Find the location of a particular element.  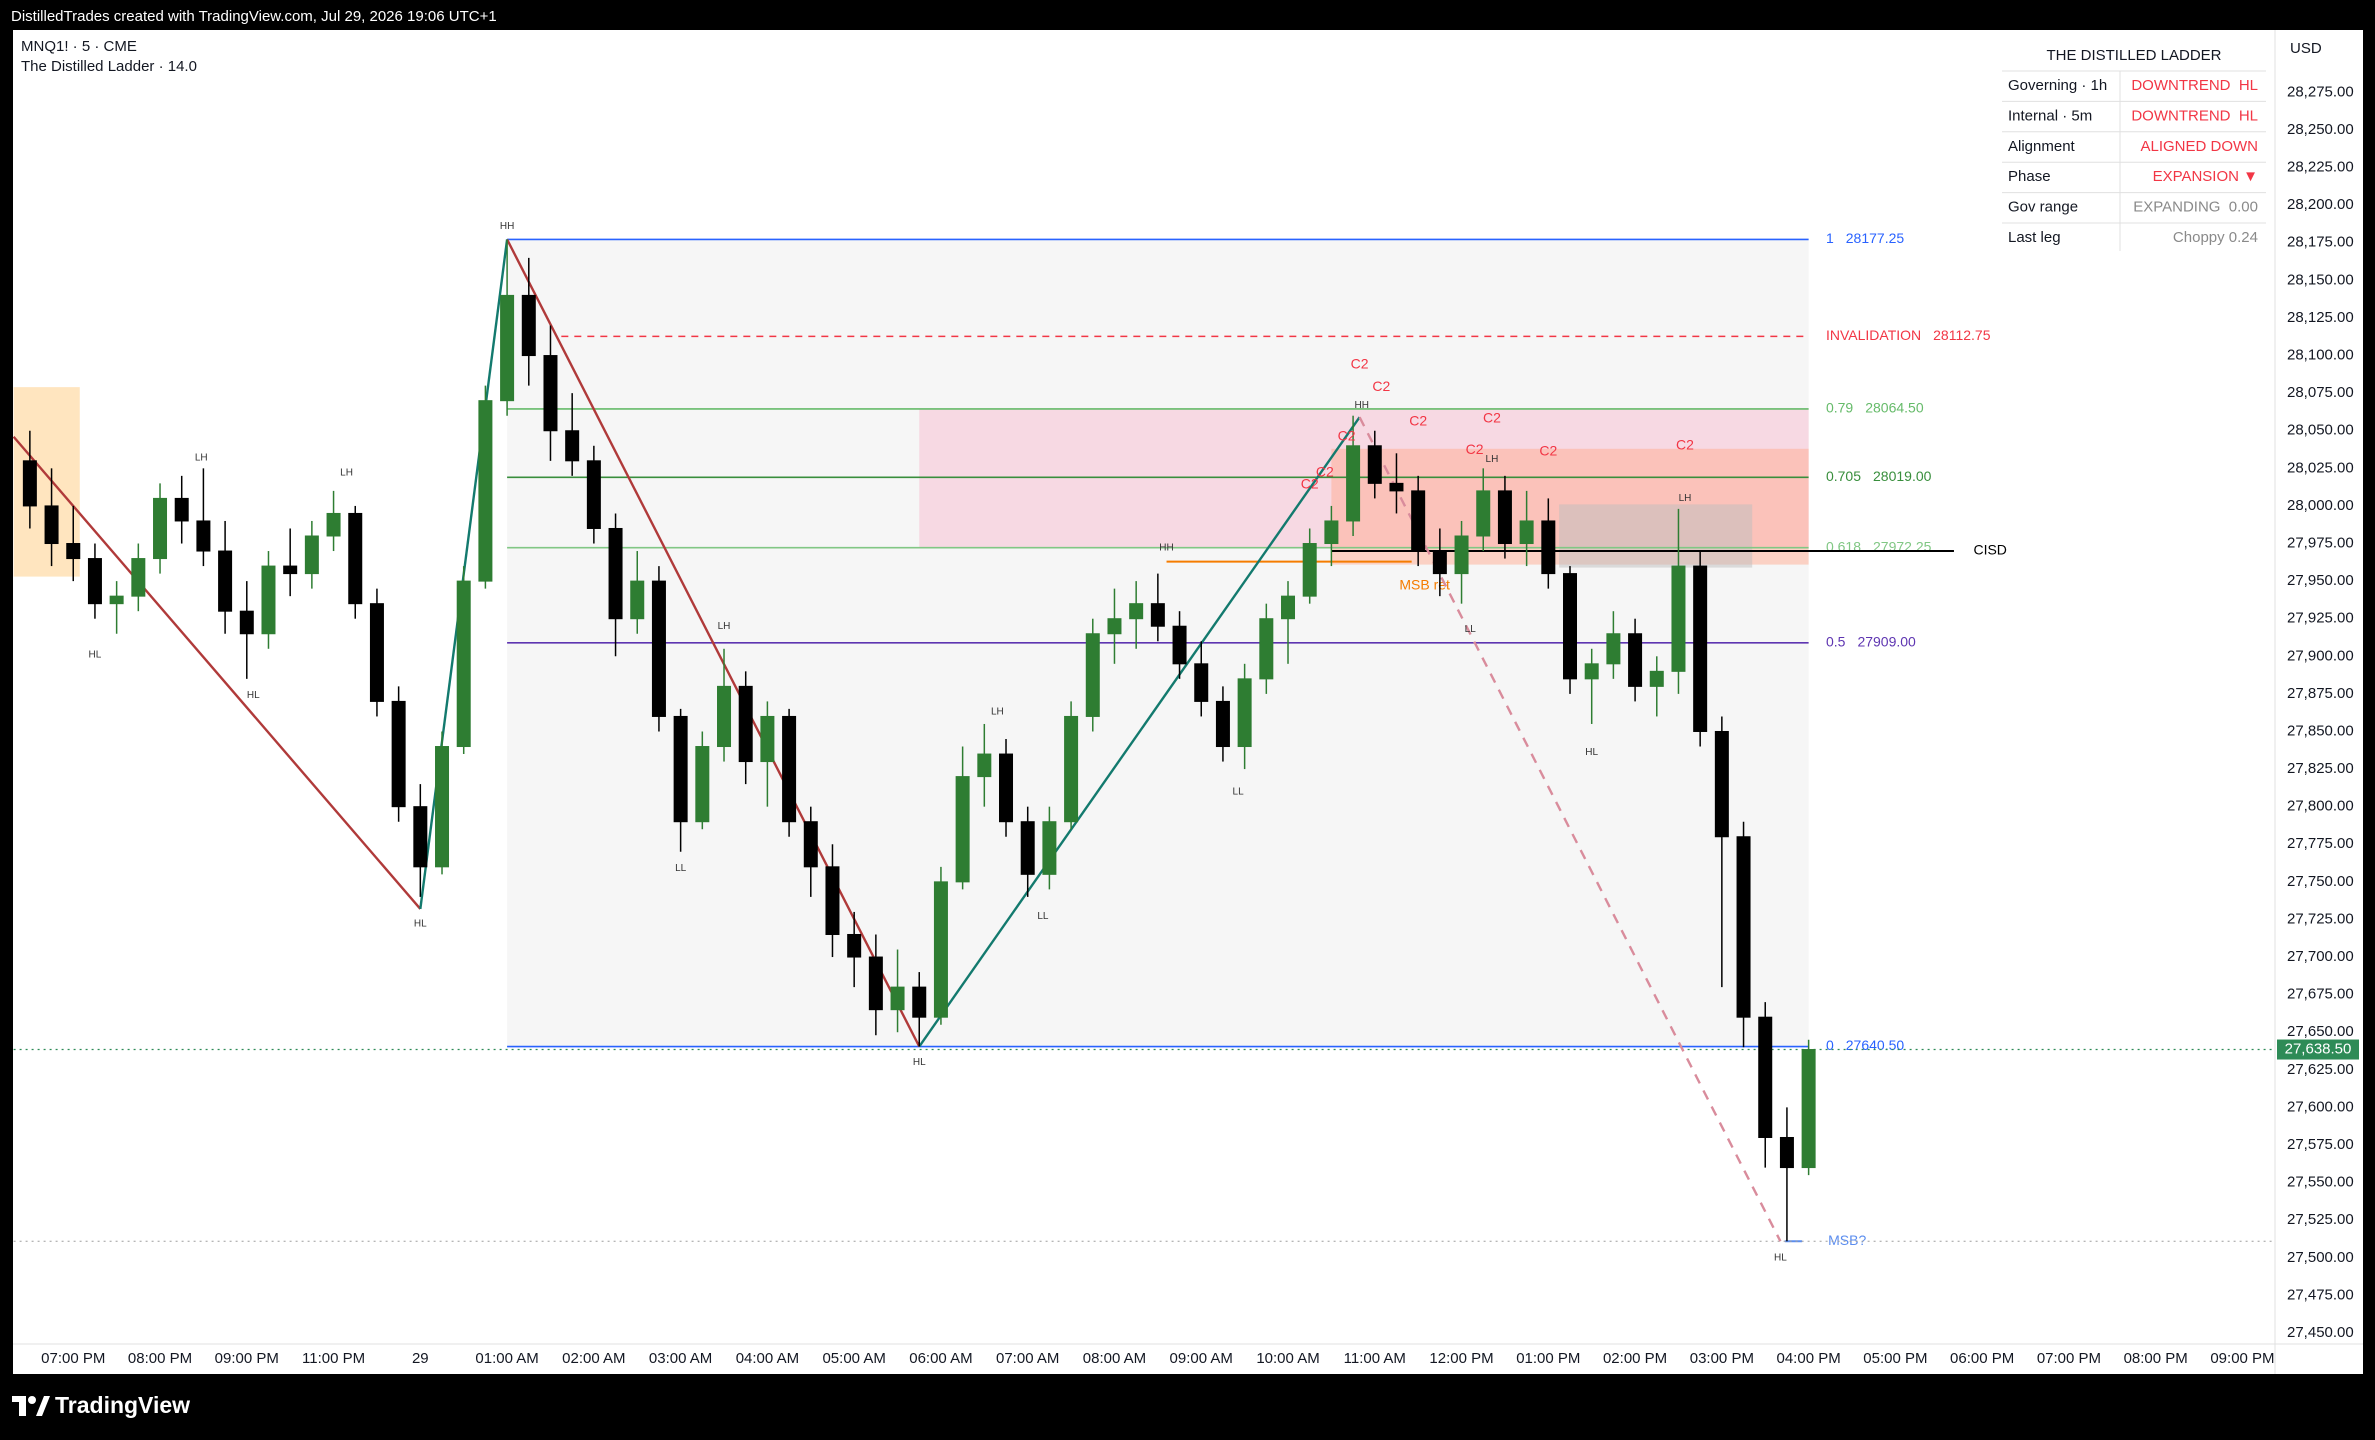

y-tick-label: 27,850.00 is located at coordinates (2320, 730).